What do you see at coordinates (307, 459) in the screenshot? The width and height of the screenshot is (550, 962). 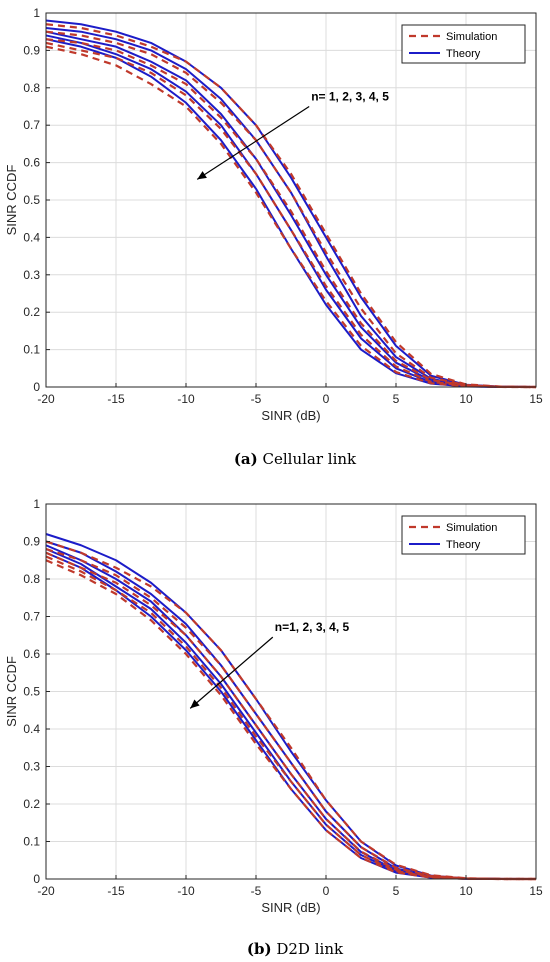 I see `caption-text-cellular: Cellular link` at bounding box center [307, 459].